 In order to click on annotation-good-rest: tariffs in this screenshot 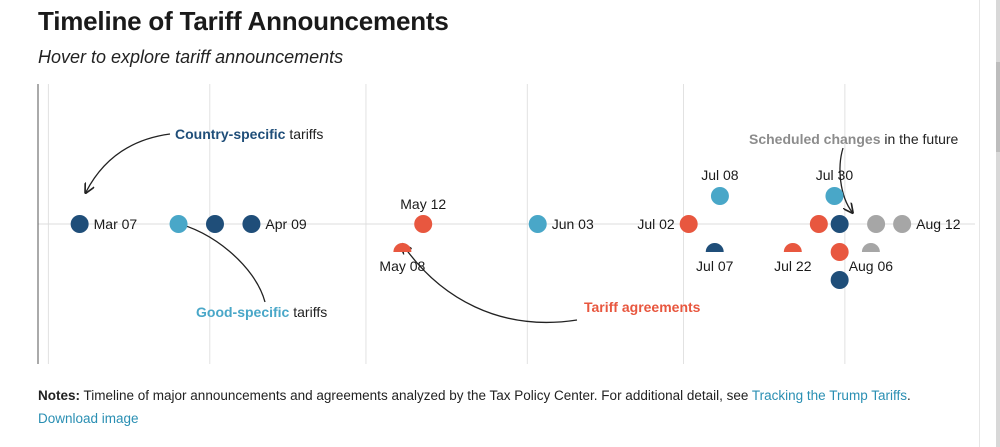, I will do `click(308, 312)`.